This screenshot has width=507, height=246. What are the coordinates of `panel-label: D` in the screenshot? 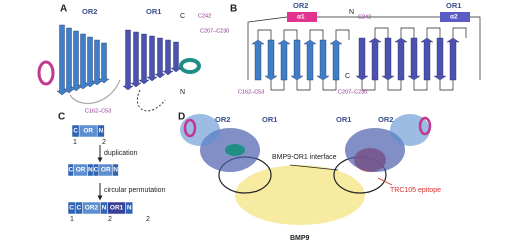 It's located at (181, 117).